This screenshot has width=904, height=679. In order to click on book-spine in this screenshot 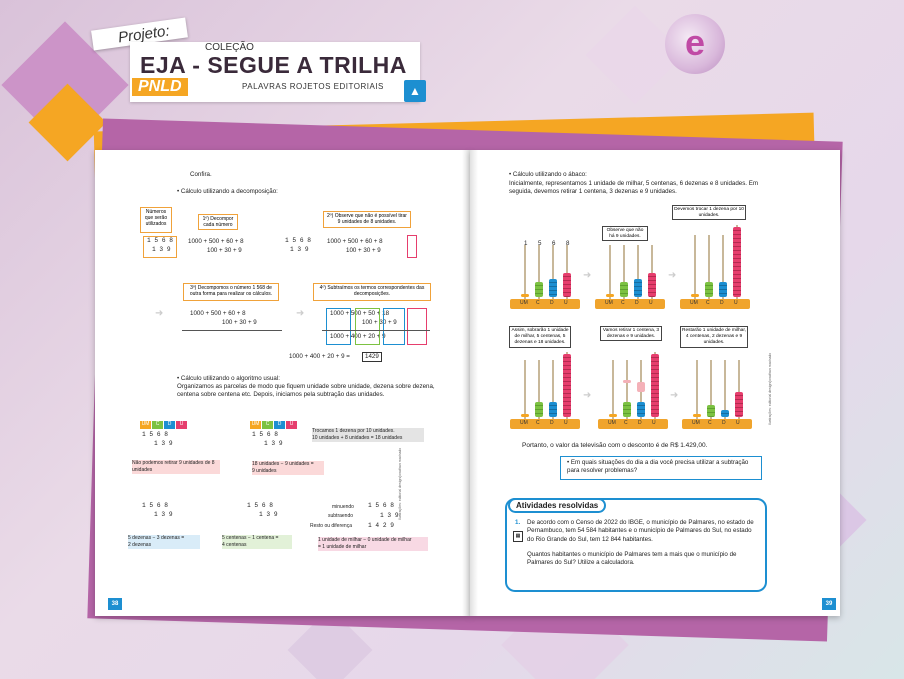, I will do `click(470, 383)`.